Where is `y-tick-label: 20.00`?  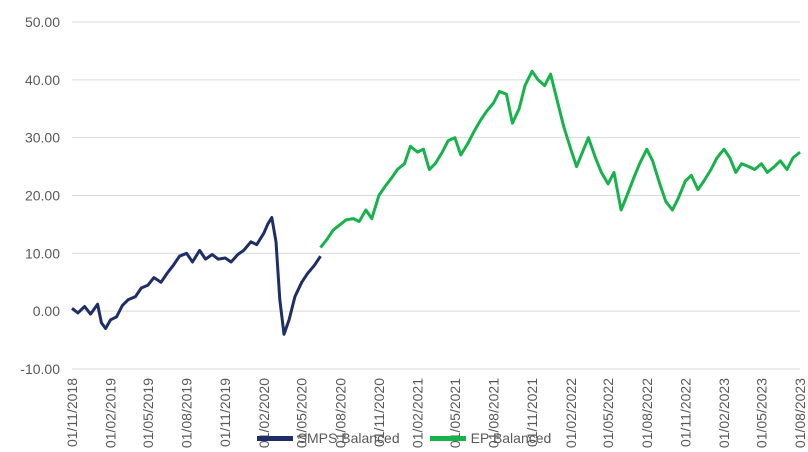
y-tick-label: 20.00 is located at coordinates (42, 196).